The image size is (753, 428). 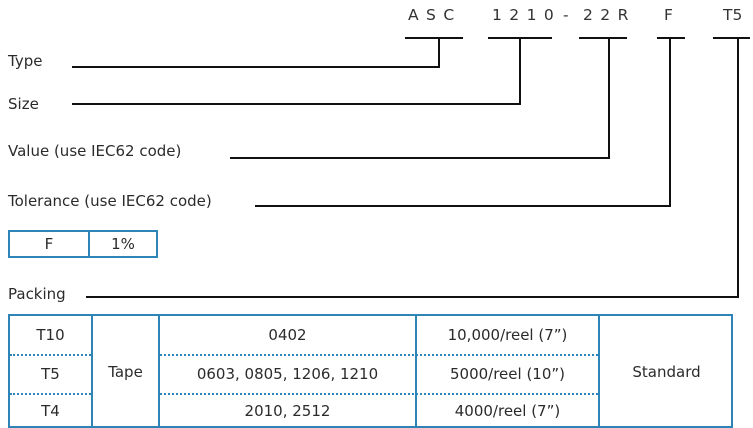 What do you see at coordinates (520, 71) in the screenshot?
I see `connector-size-v` at bounding box center [520, 71].